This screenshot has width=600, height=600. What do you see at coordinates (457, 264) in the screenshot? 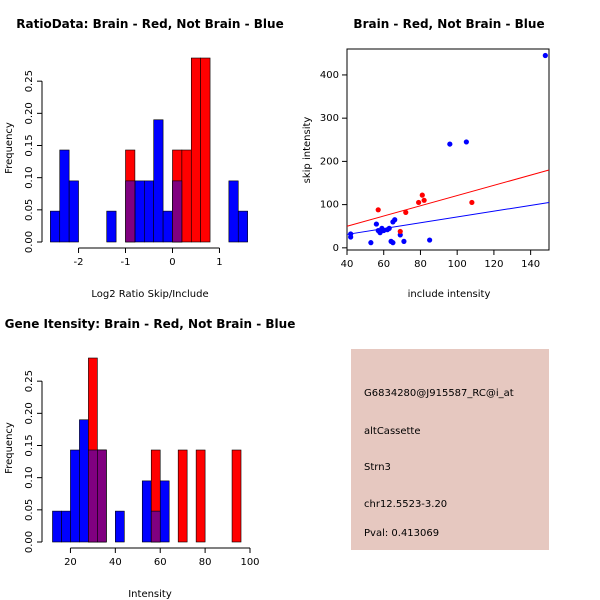
I see `scatter-x-tick-label-3: 100` at bounding box center [457, 264].